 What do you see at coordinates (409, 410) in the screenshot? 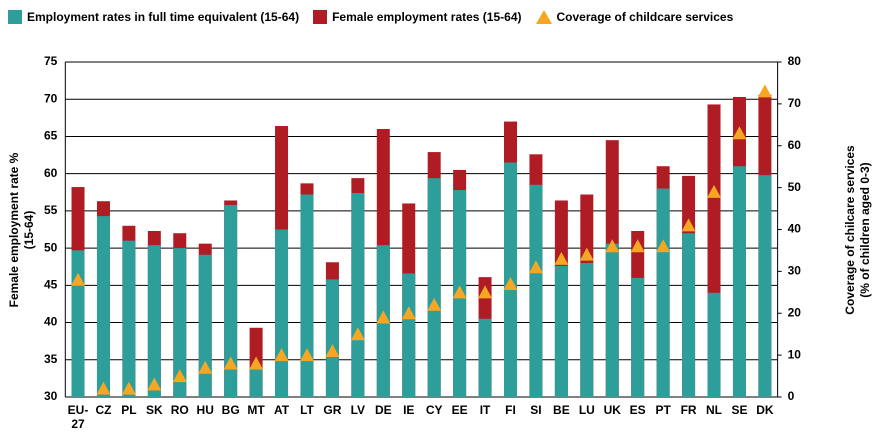
I see `x-tick-label: IE` at bounding box center [409, 410].